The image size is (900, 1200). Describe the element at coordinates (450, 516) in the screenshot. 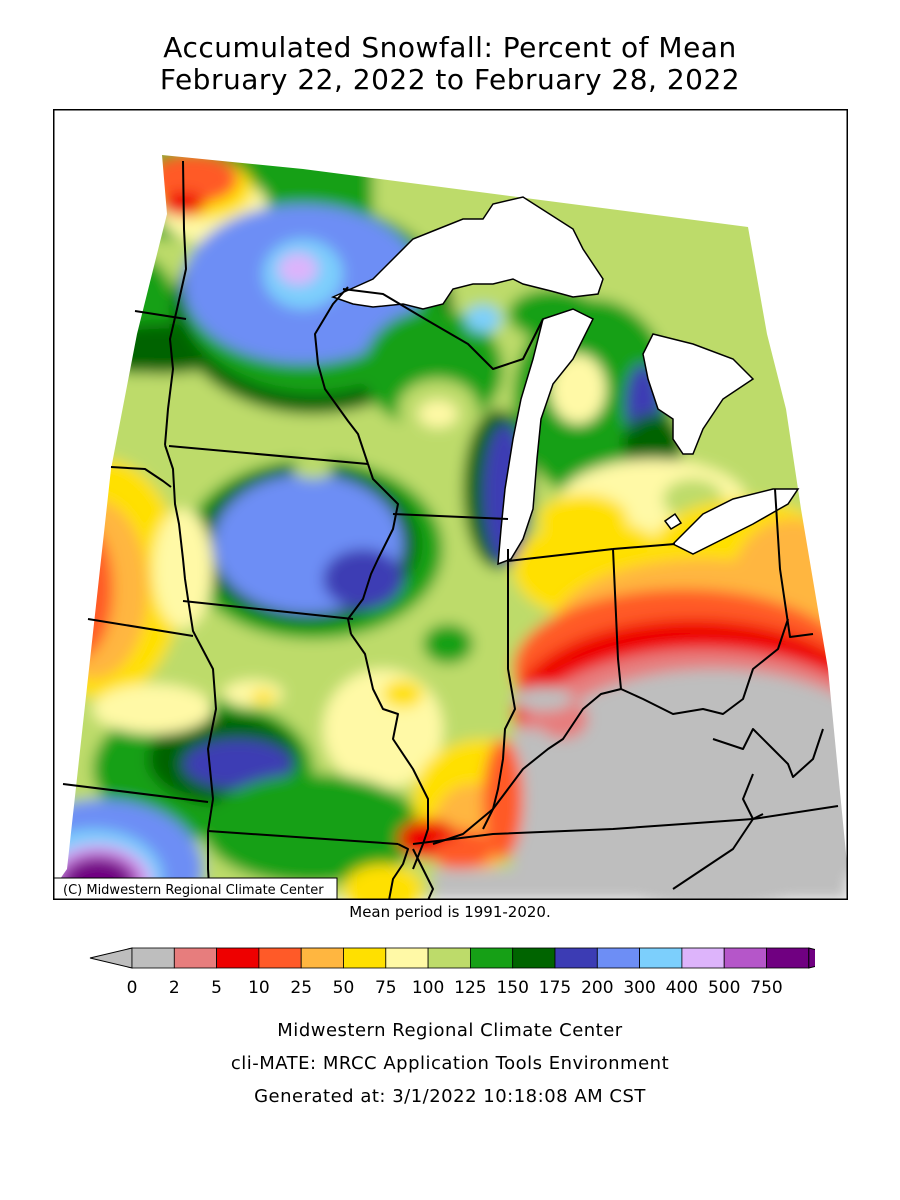

I see `wi-il-border` at that location.